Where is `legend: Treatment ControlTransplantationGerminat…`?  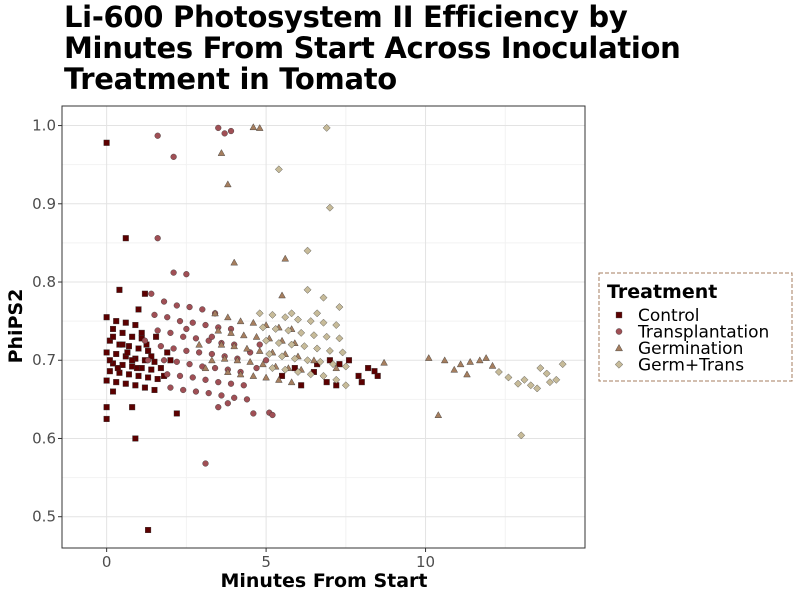 legend: Treatment ControlTransplantationGerminat… is located at coordinates (695, 327).